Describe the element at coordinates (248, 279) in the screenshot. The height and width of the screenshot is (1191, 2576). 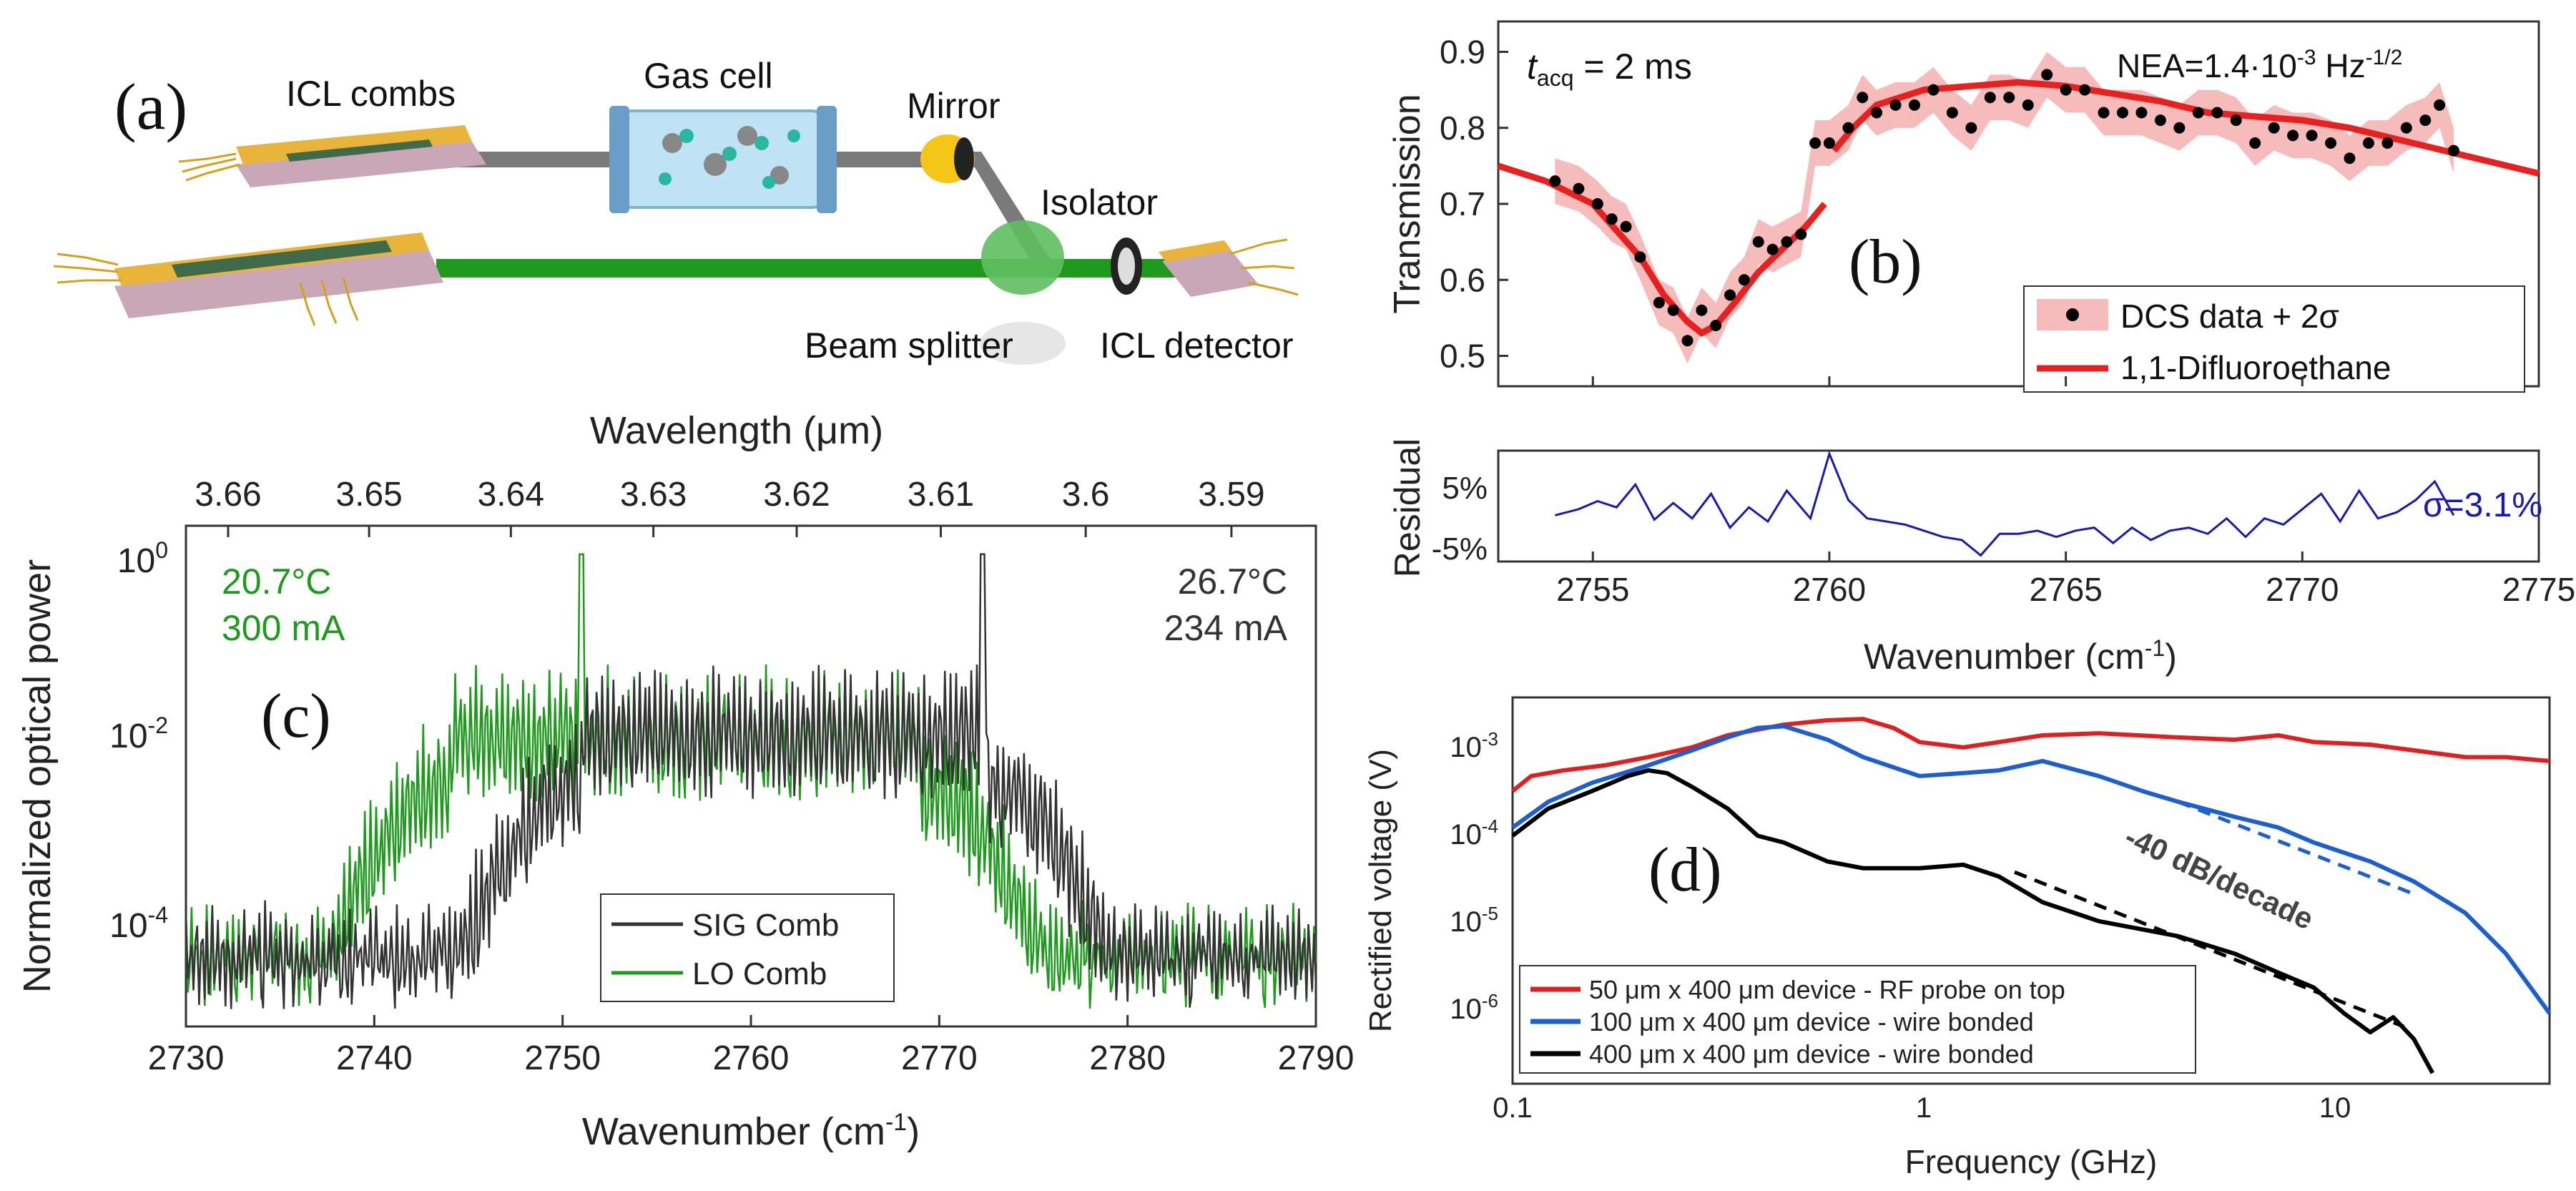
I see `icl-comb-chip-bottom` at that location.